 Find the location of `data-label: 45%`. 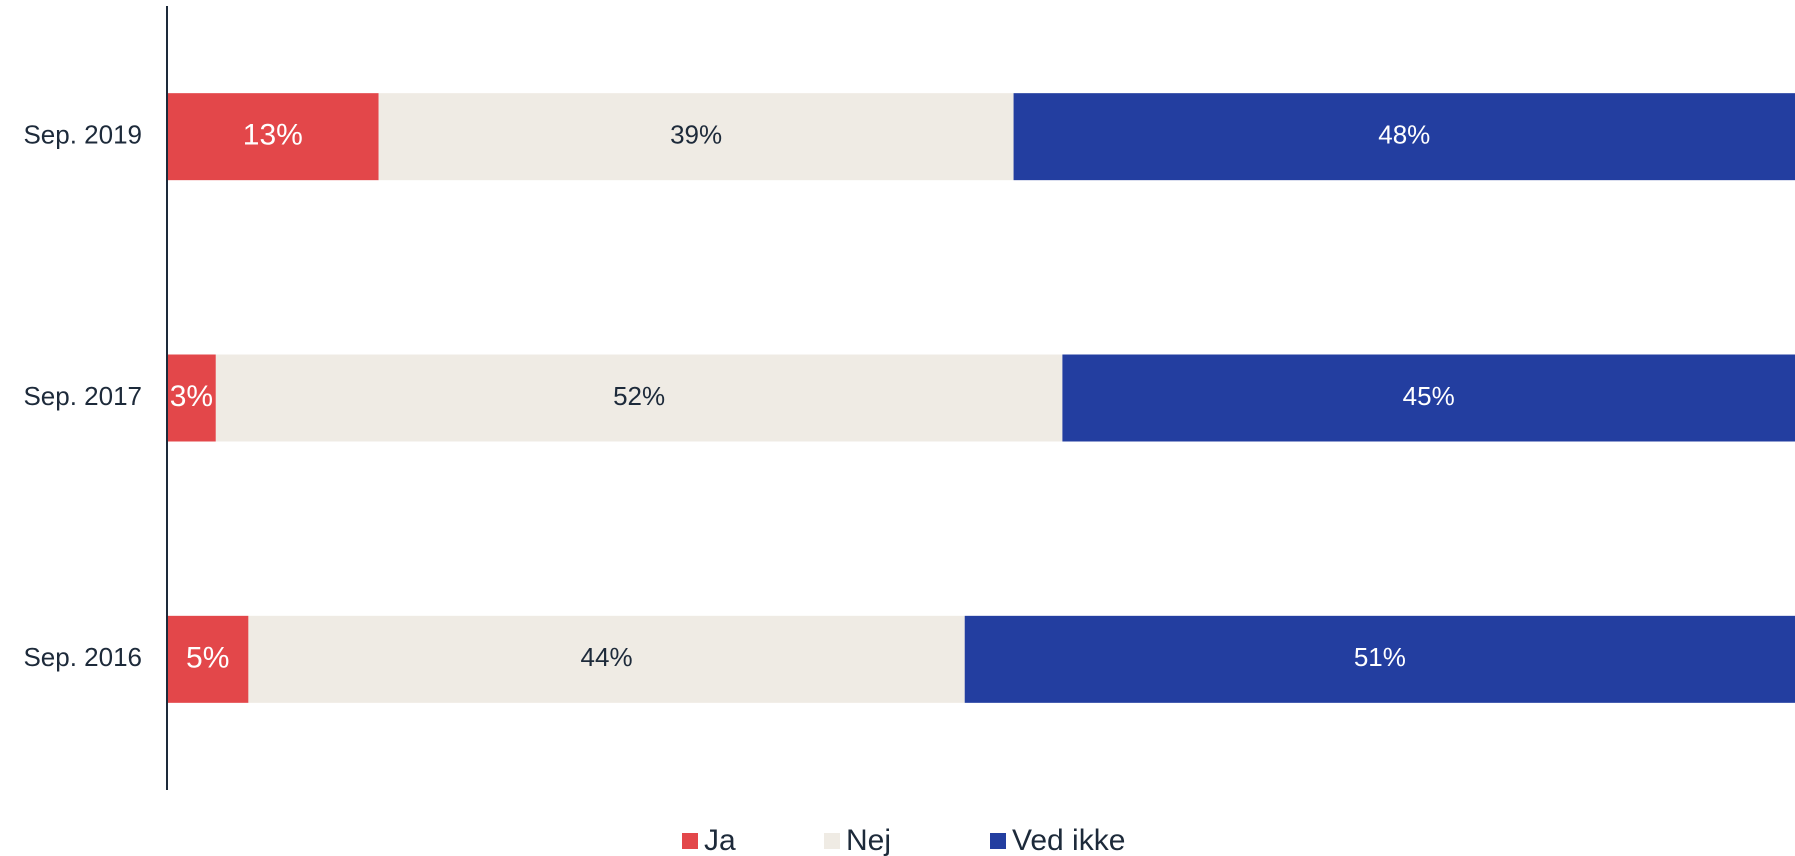

data-label: 45% is located at coordinates (1429, 396).